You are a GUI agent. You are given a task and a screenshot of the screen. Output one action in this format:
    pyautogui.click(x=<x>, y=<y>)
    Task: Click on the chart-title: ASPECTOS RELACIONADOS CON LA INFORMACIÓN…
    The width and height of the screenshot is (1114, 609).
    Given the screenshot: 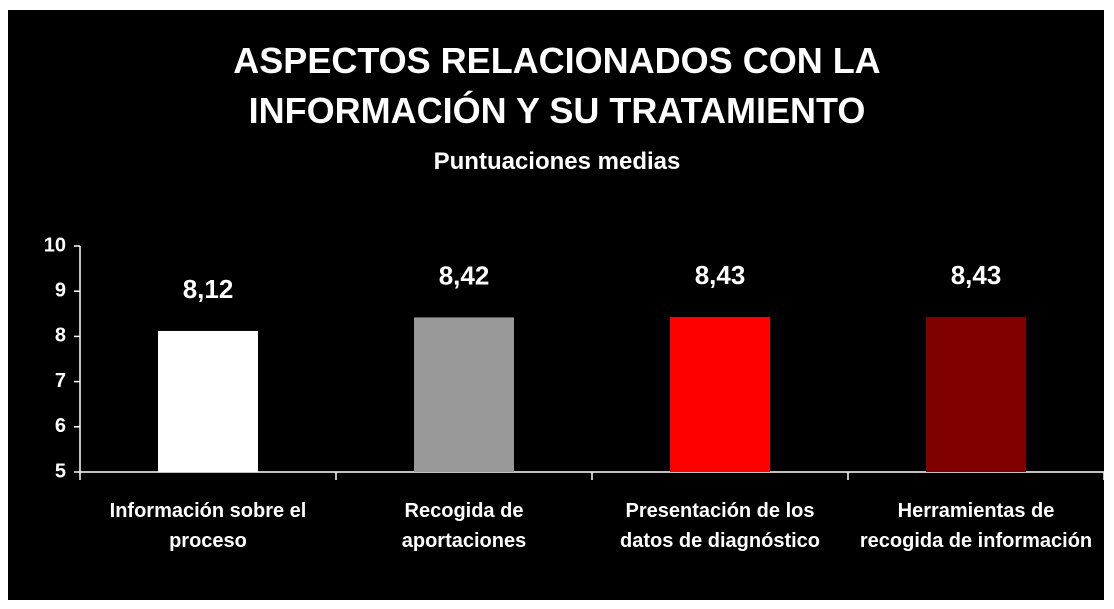 What is the action you would take?
    pyautogui.click(x=557, y=85)
    